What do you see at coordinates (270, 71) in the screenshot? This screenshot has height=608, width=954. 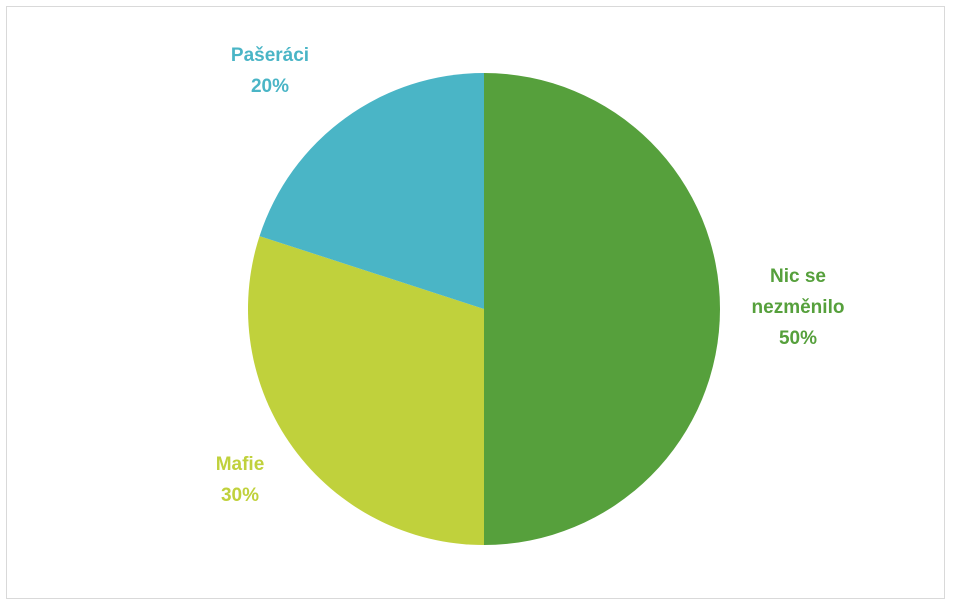 I see `slice-data-label: Pašeráci 20%` at bounding box center [270, 71].